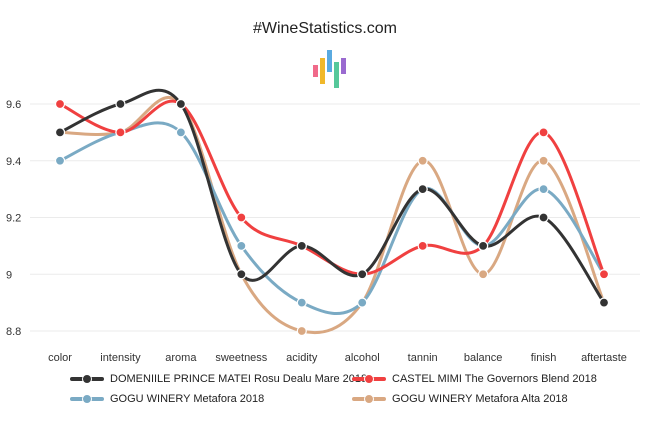 The image size is (650, 425). I want to click on y-tick-label: 9.4, so click(13, 162).